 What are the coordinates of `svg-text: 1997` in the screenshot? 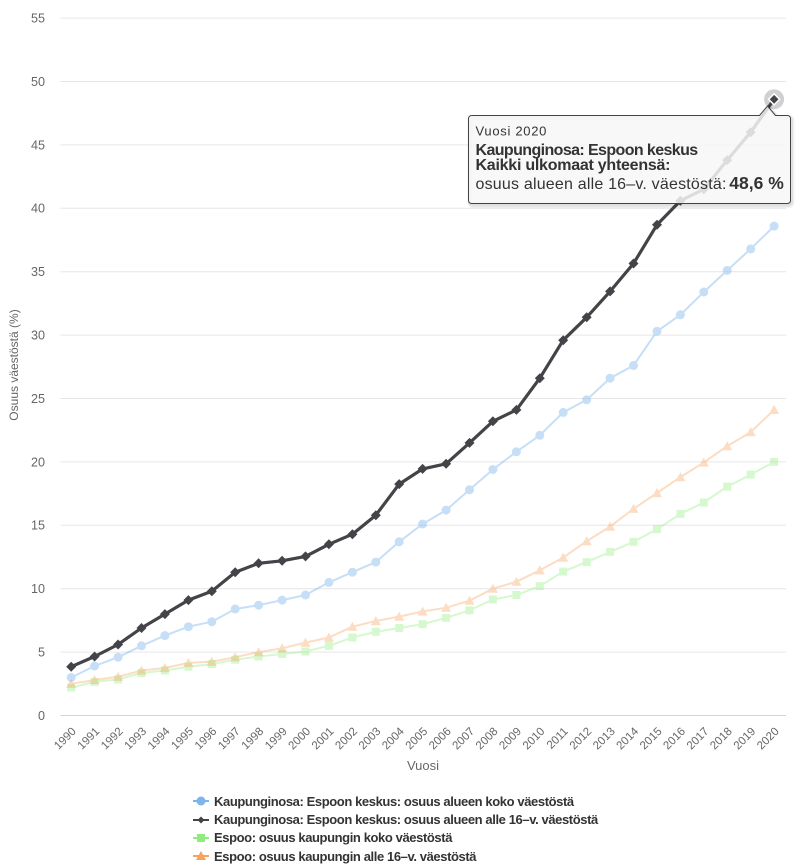 It's located at (229, 739).